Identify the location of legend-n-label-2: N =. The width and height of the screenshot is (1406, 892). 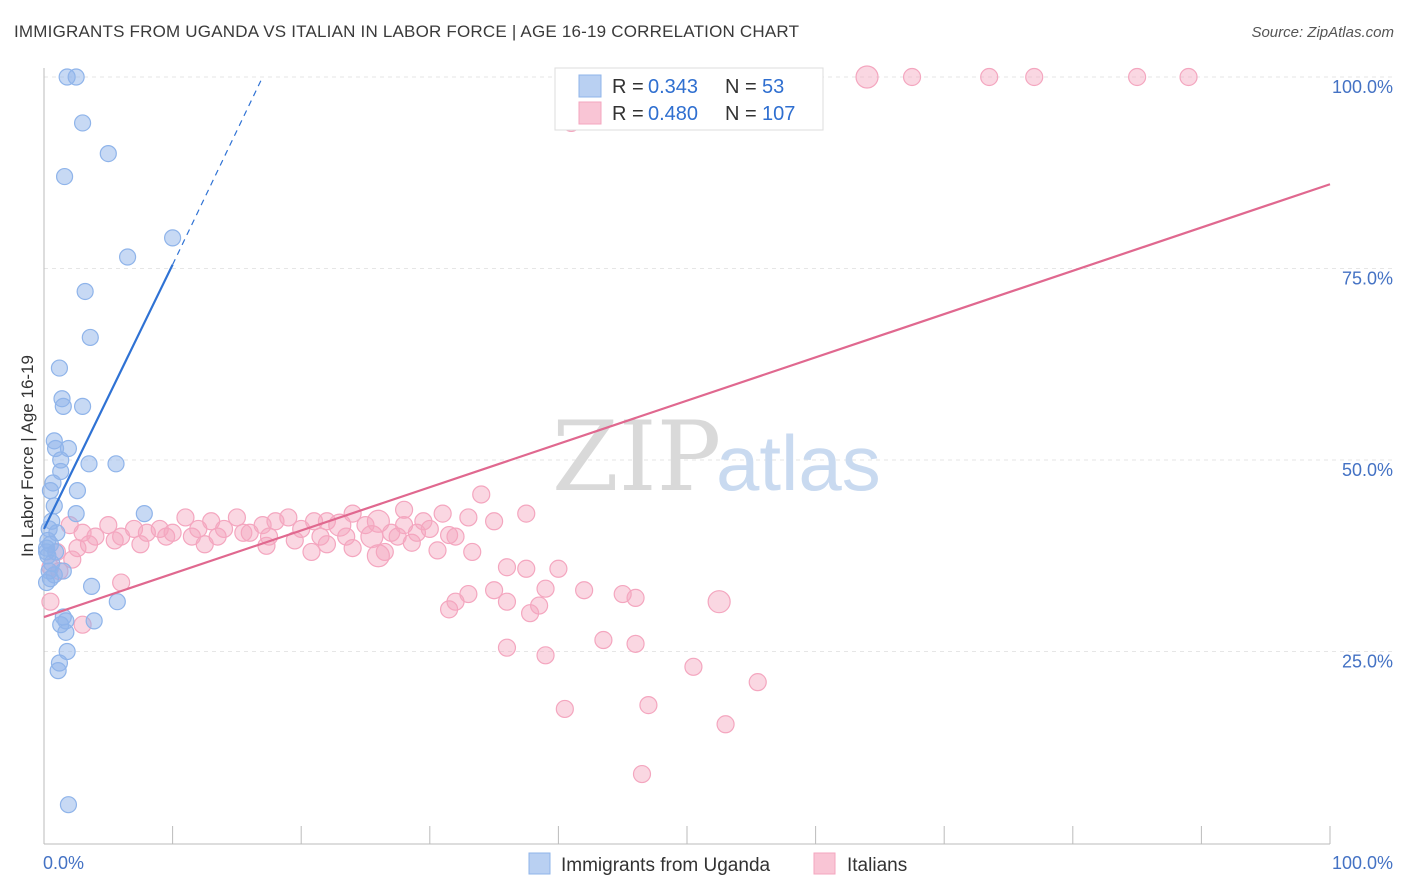
(741, 114).